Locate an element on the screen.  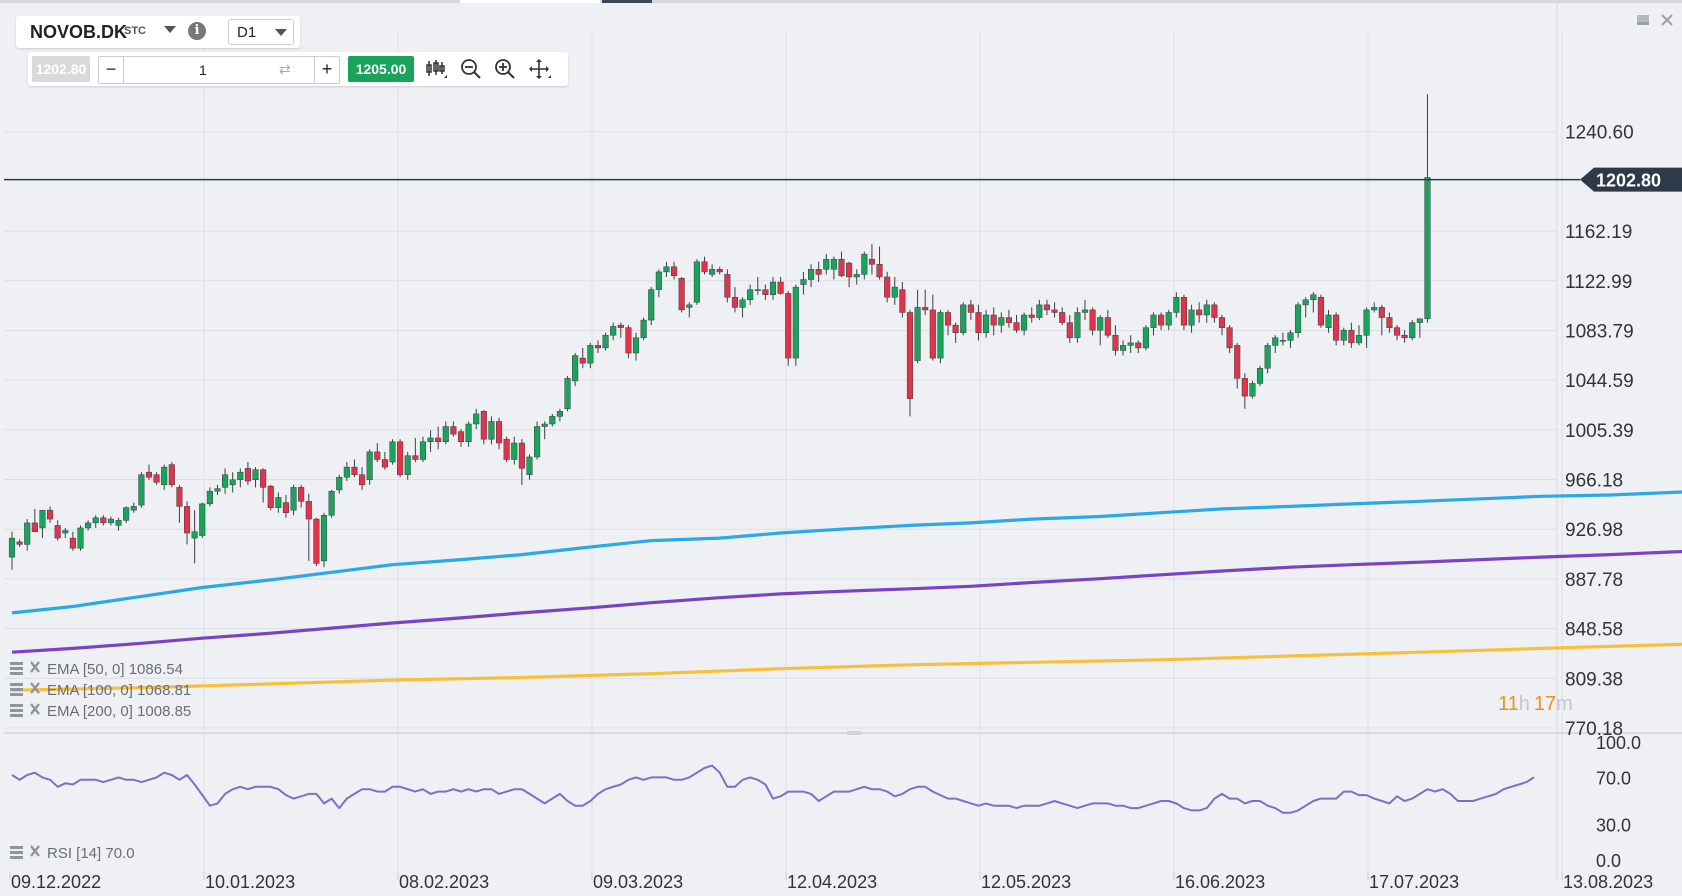
rsi-tick-label: 70.0 is located at coordinates (1613, 778).